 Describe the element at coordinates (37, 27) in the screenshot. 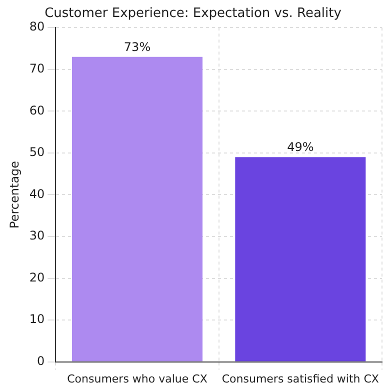

I see `y-tick-label: 80` at that location.